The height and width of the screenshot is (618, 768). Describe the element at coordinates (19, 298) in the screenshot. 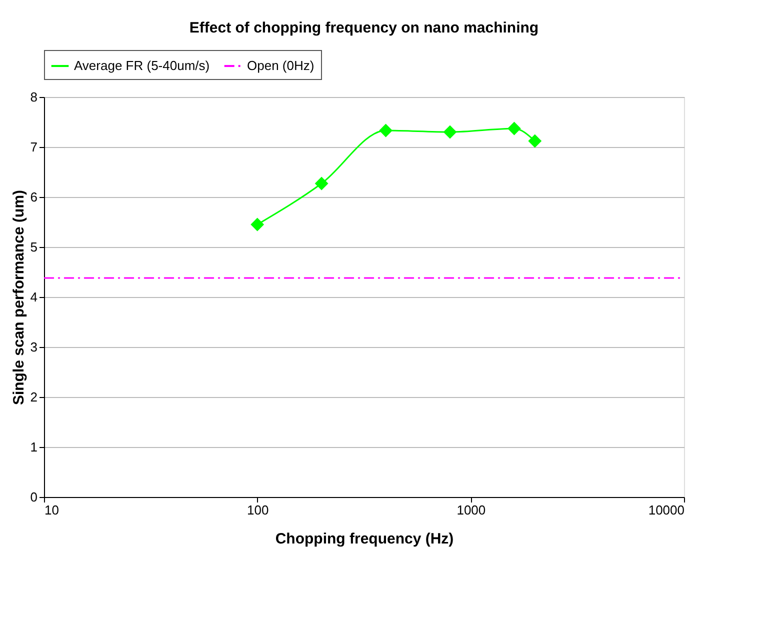

I see `y-axis-title: Single scan performance (um)` at that location.